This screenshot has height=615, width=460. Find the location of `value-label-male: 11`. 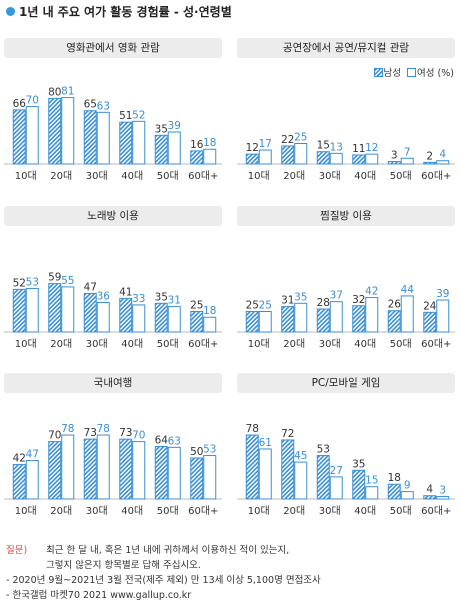

value-label-male: 11 is located at coordinates (358, 149).